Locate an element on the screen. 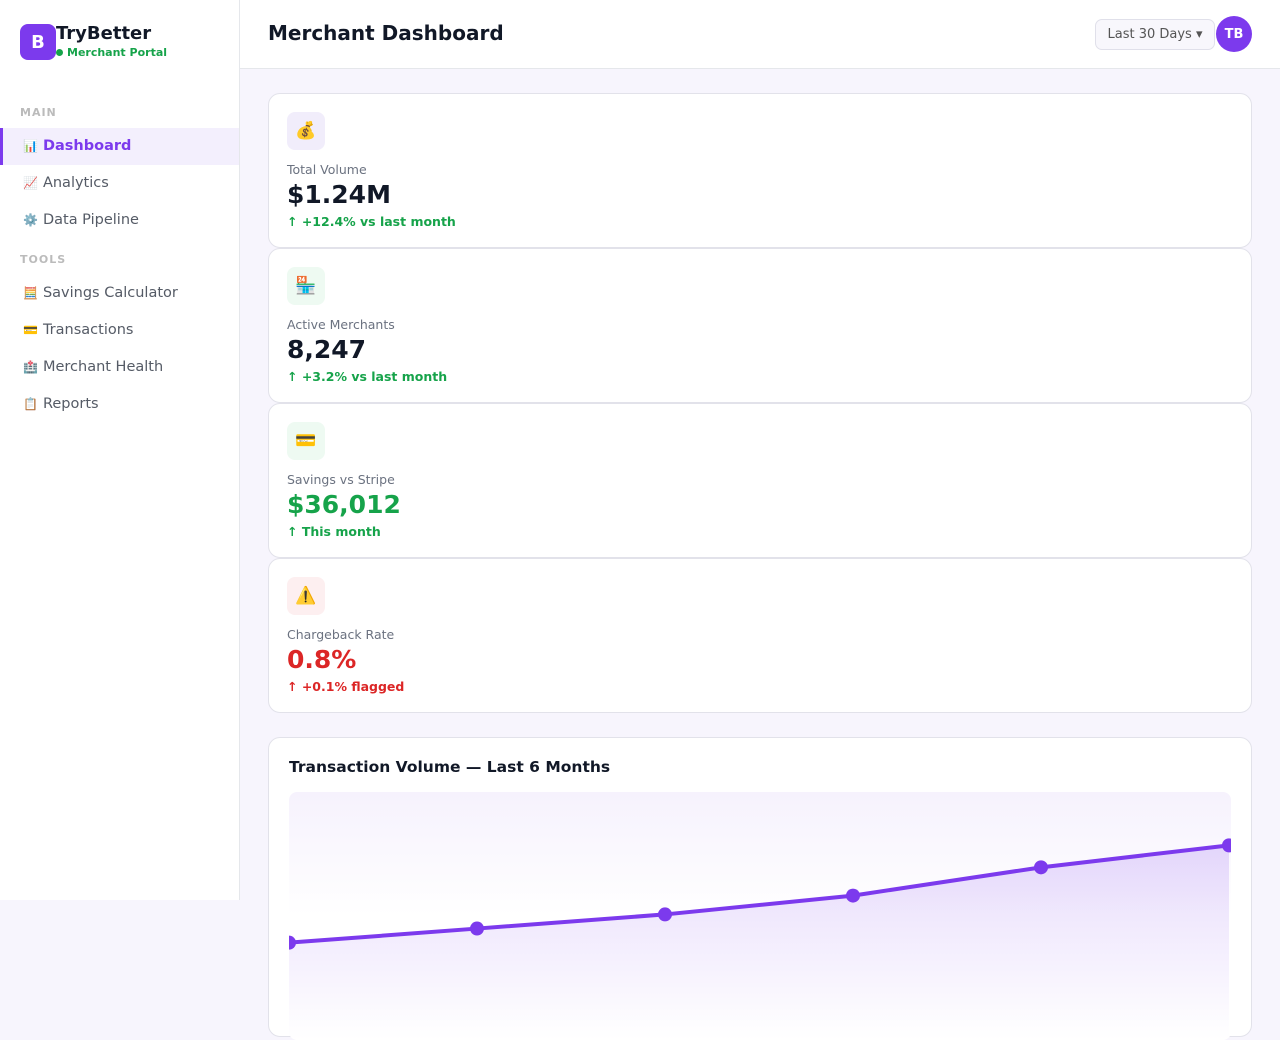 The width and height of the screenshot is (1280, 1040). nav-label: Analytics is located at coordinates (75, 183).